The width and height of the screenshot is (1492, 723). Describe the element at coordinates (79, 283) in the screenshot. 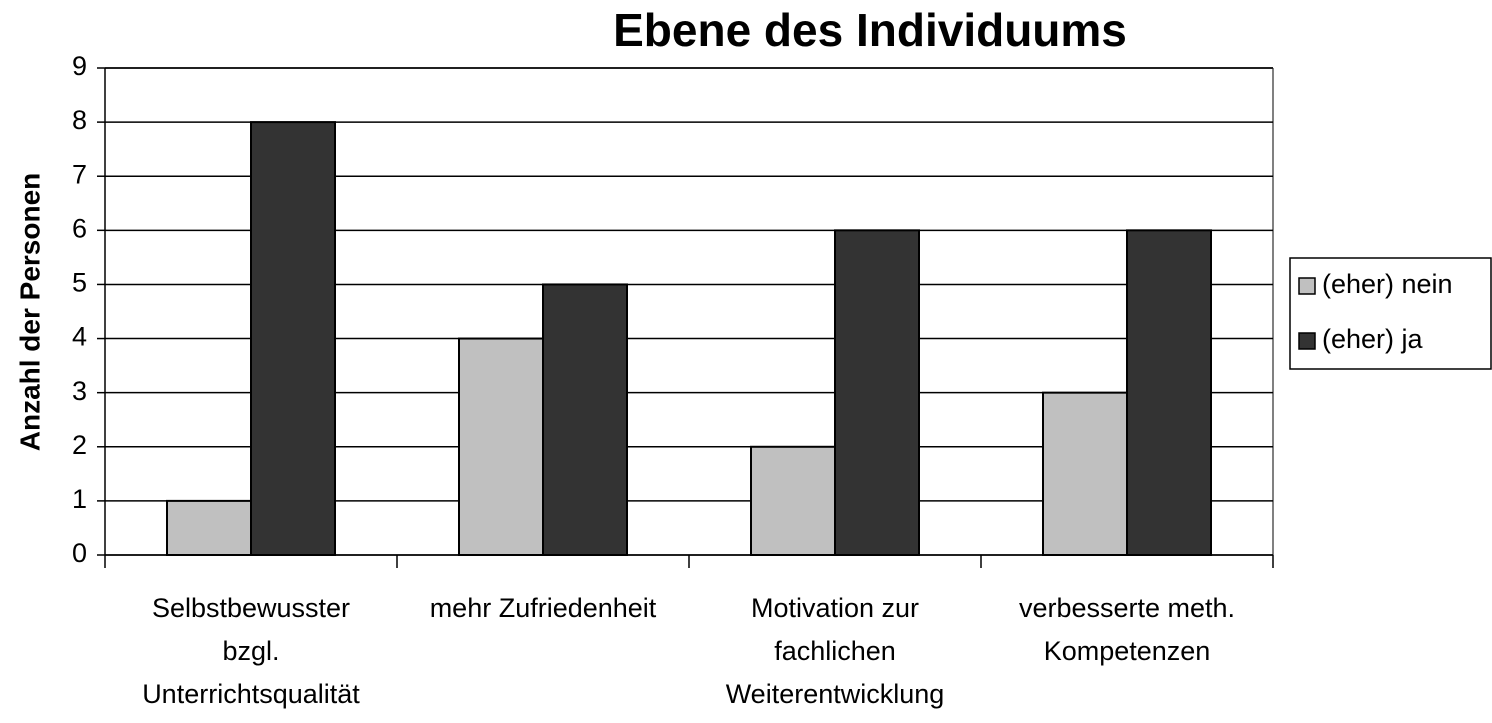

I see `y-tick-label: 5` at that location.